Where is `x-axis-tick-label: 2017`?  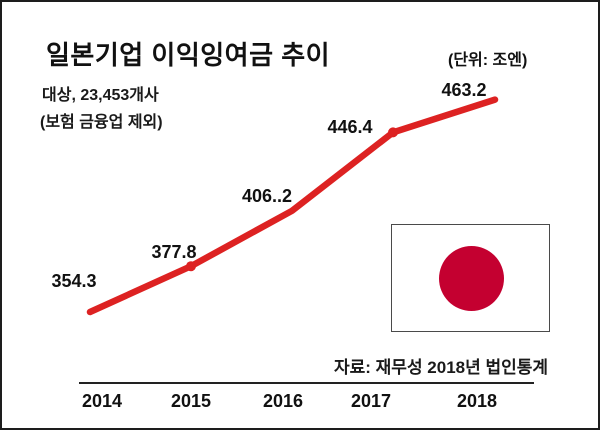 x-axis-tick-label: 2017 is located at coordinates (371, 401).